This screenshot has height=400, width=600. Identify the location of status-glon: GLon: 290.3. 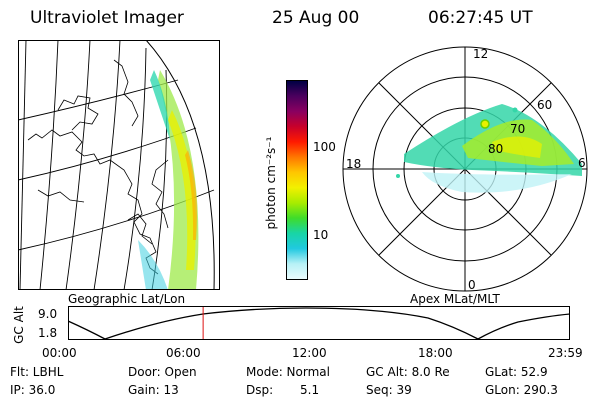
(521, 390).